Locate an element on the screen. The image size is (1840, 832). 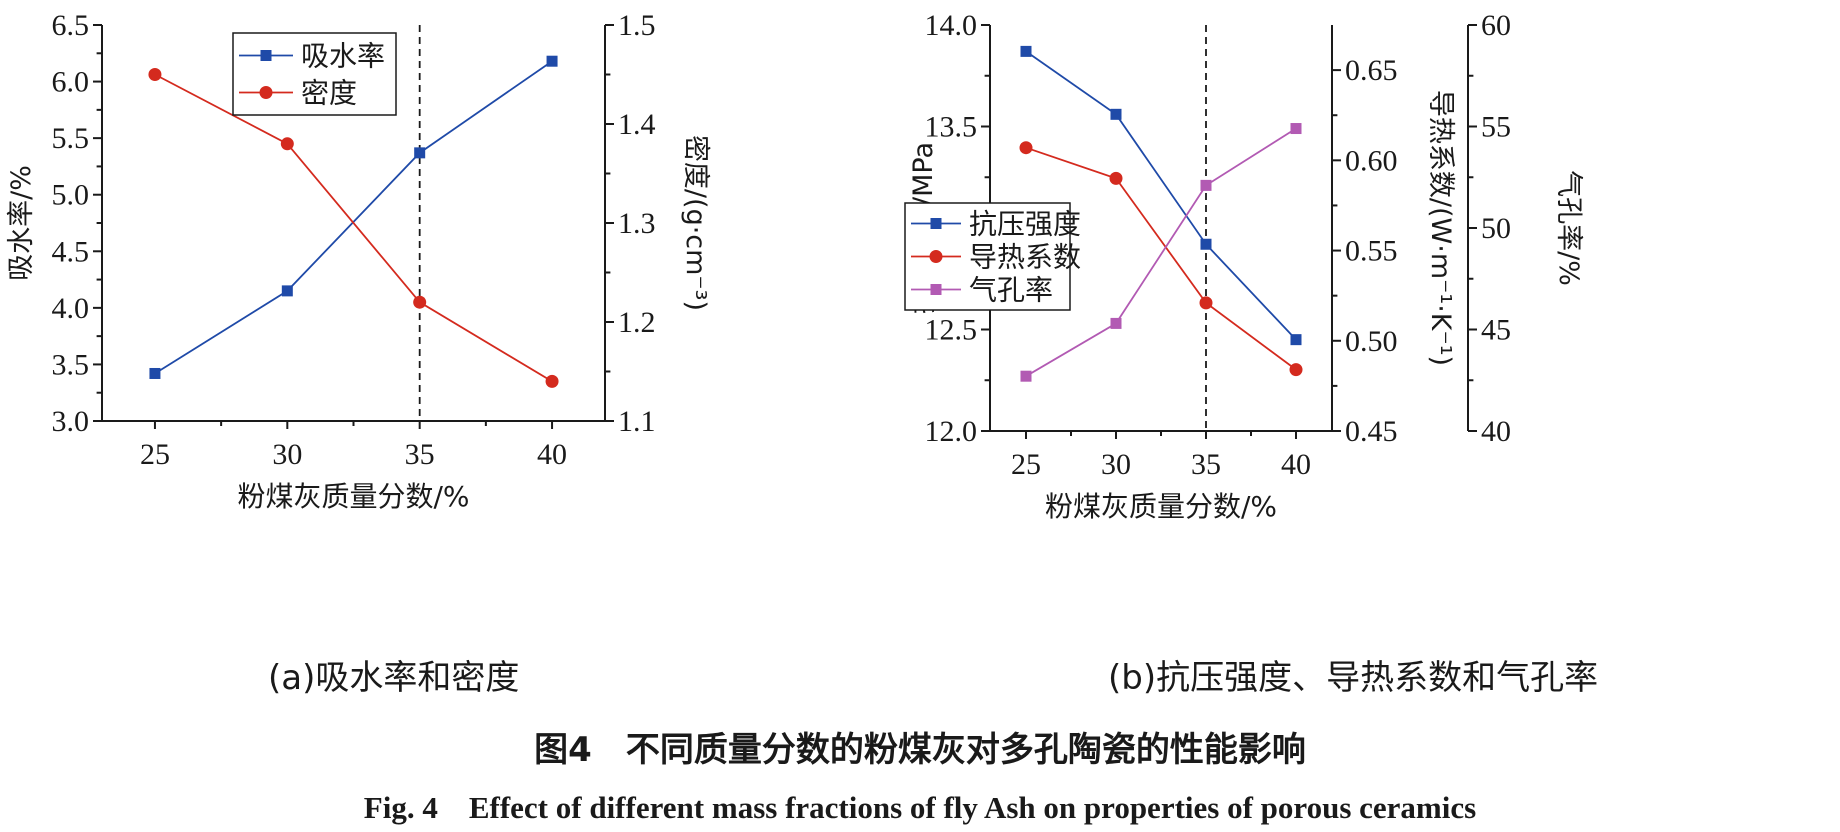
right-tick-label: 1.1 is located at coordinates (637, 421).